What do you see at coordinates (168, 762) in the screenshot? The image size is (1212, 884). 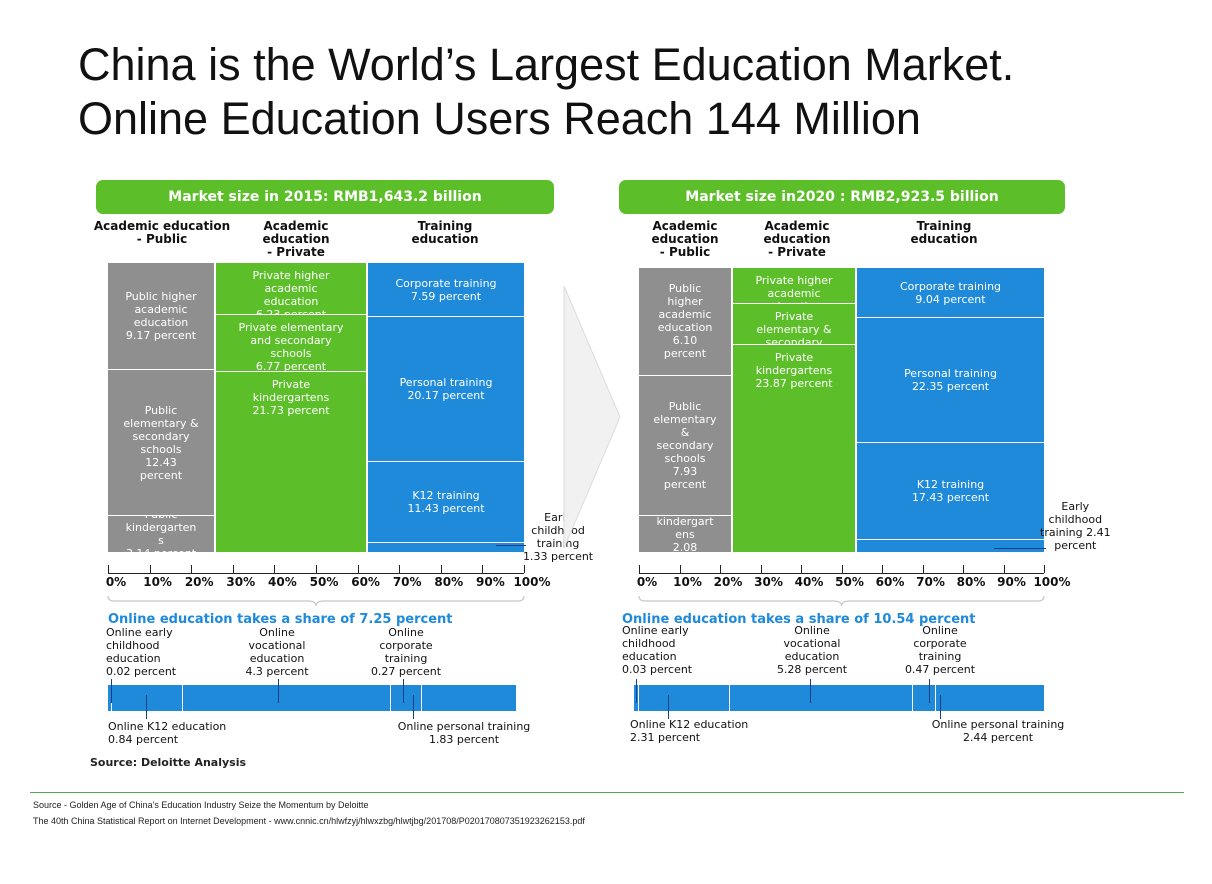 I see `chart-source: Source: Deloitte Analysis` at bounding box center [168, 762].